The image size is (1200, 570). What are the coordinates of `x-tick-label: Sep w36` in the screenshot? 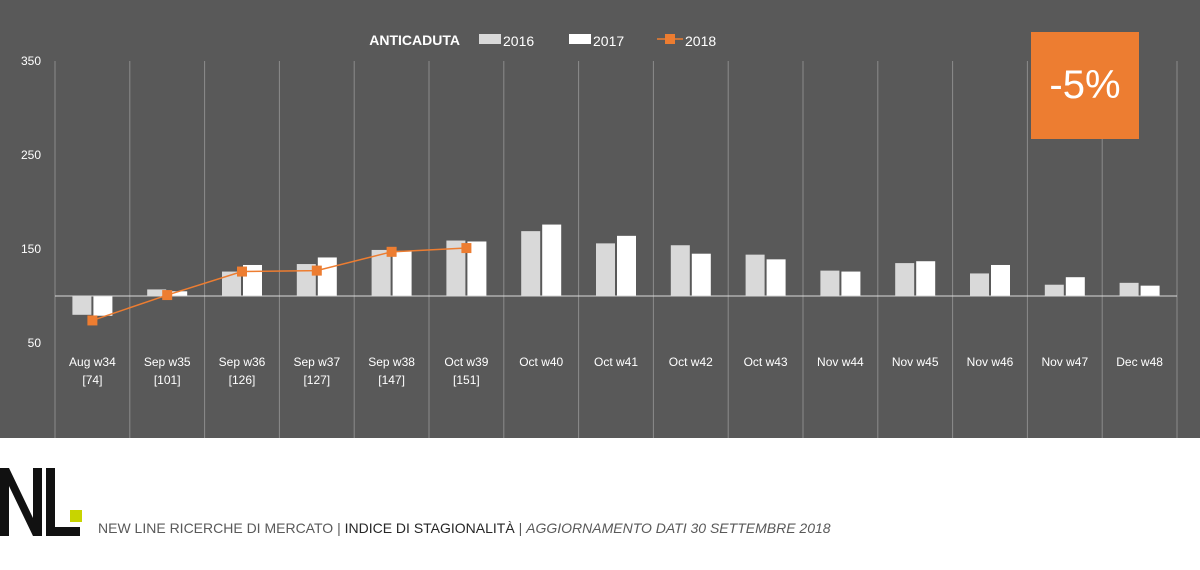 It's located at (242, 362).